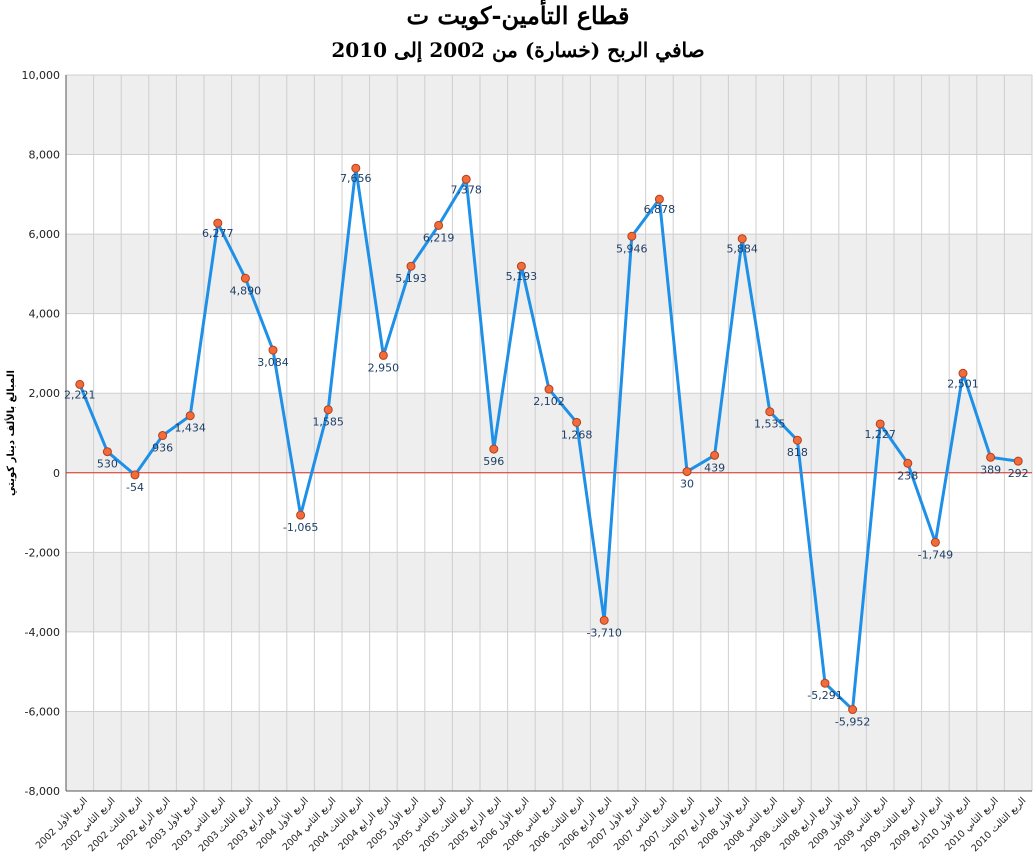  I want to click on y-tick-label: 6,000, so click(45, 234).